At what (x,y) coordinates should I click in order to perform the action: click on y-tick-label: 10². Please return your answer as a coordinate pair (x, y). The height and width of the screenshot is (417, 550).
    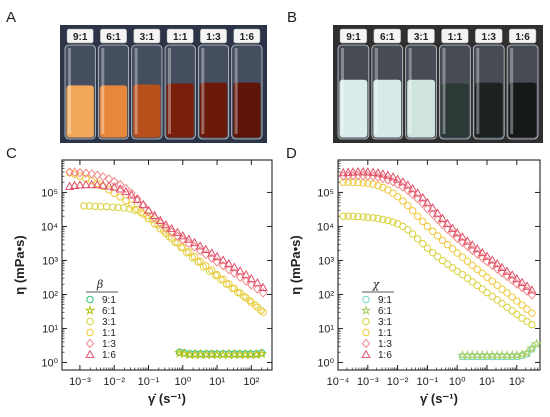
    Looking at the image, I should click on (50, 295).